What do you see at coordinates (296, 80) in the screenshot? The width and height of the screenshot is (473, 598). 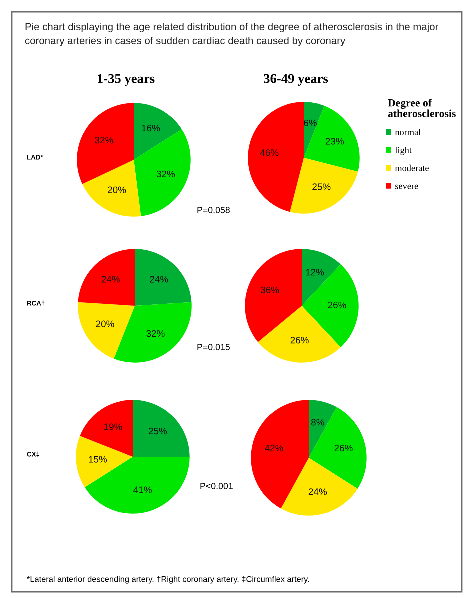 I see `chart-subtitle: 36-49 years` at bounding box center [296, 80].